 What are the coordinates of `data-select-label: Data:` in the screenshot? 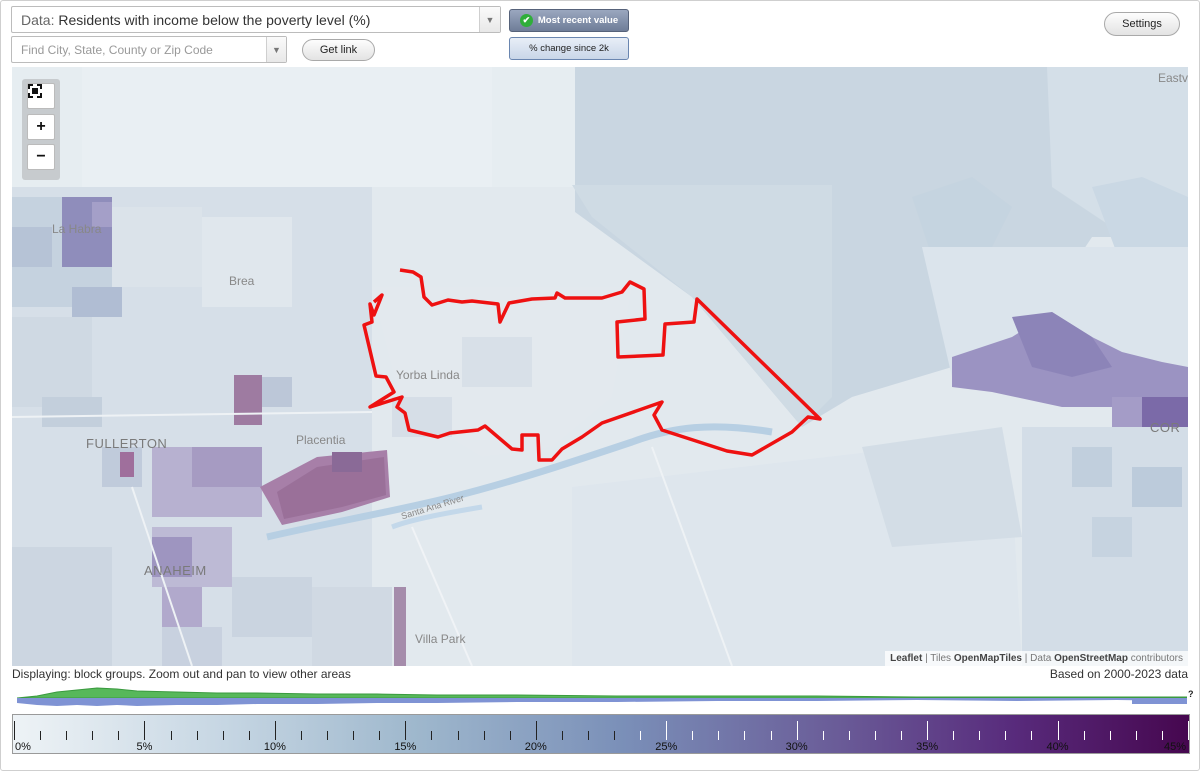 It's located at (38, 19).